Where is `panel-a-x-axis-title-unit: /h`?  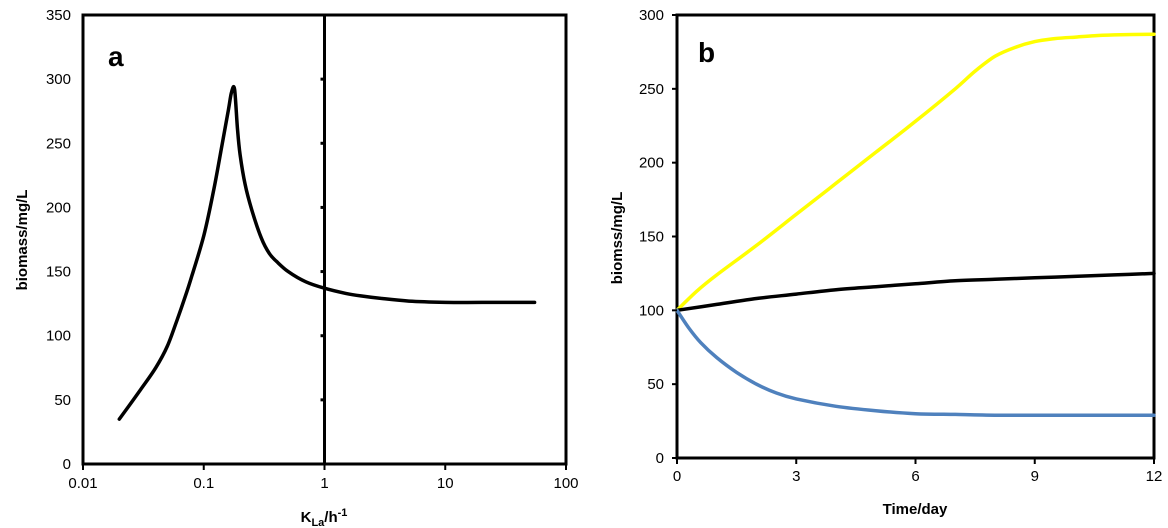
panel-a-x-axis-title-unit: /h is located at coordinates (330, 517).